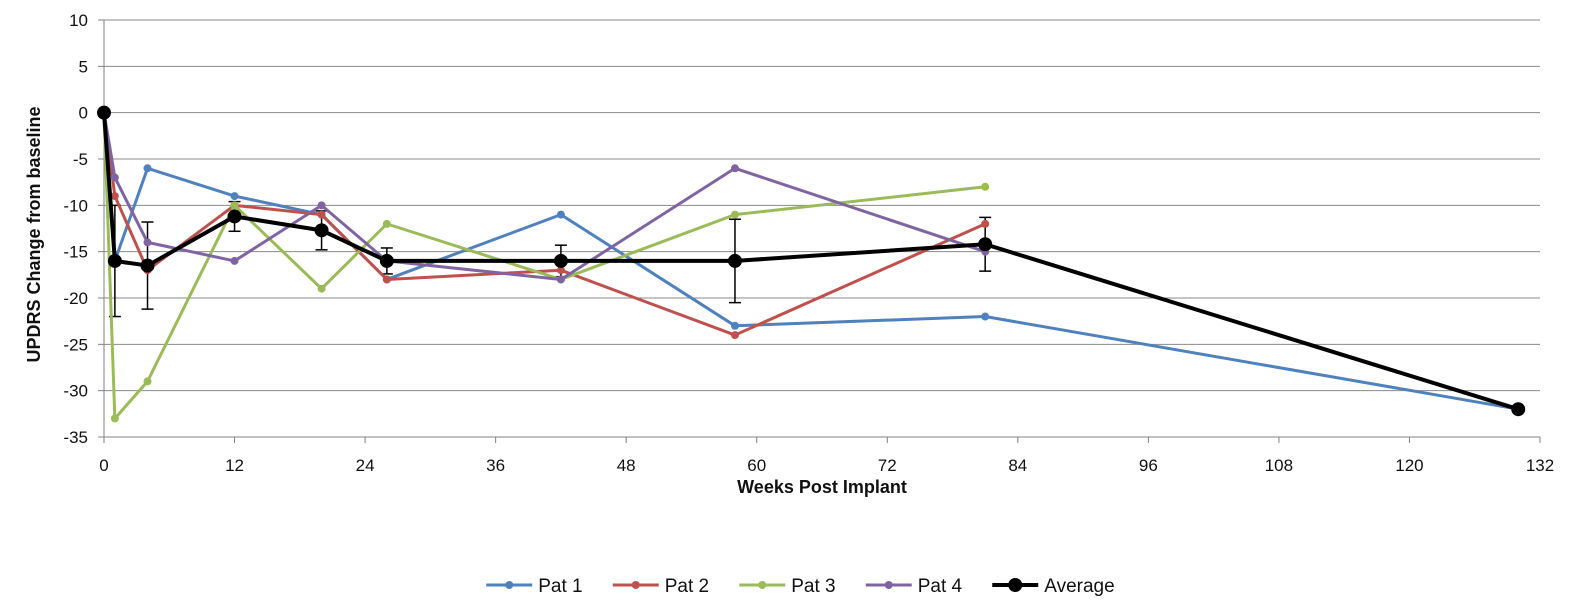 The height and width of the screenshot is (603, 1586). What do you see at coordinates (534, 586) in the screenshot?
I see `legend-item: Pat 1` at bounding box center [534, 586].